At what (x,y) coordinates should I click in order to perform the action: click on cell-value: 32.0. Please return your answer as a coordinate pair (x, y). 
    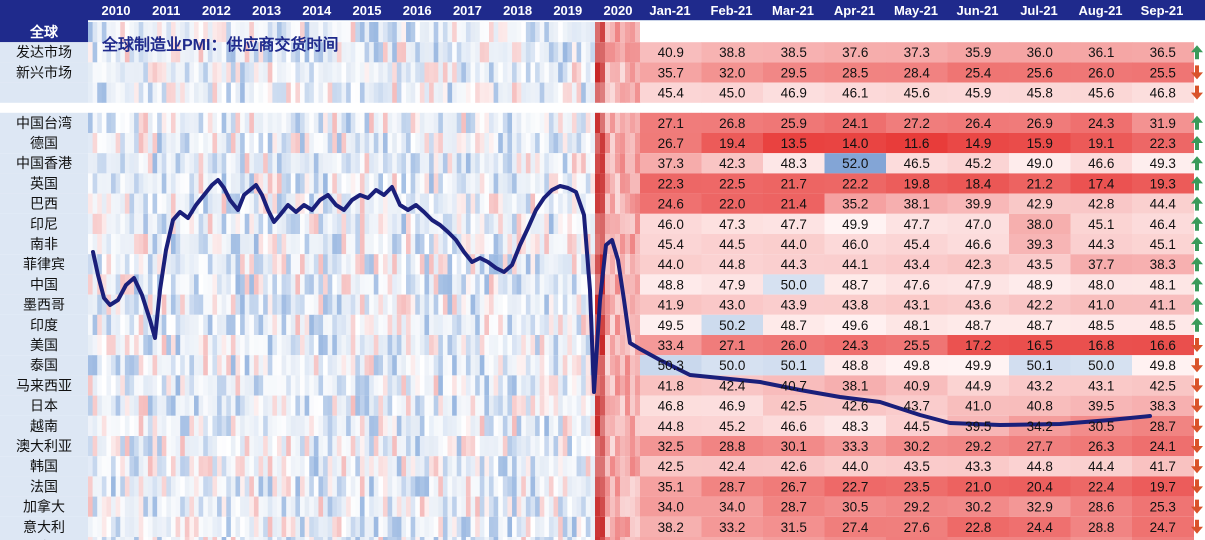
    Looking at the image, I should click on (732, 72).